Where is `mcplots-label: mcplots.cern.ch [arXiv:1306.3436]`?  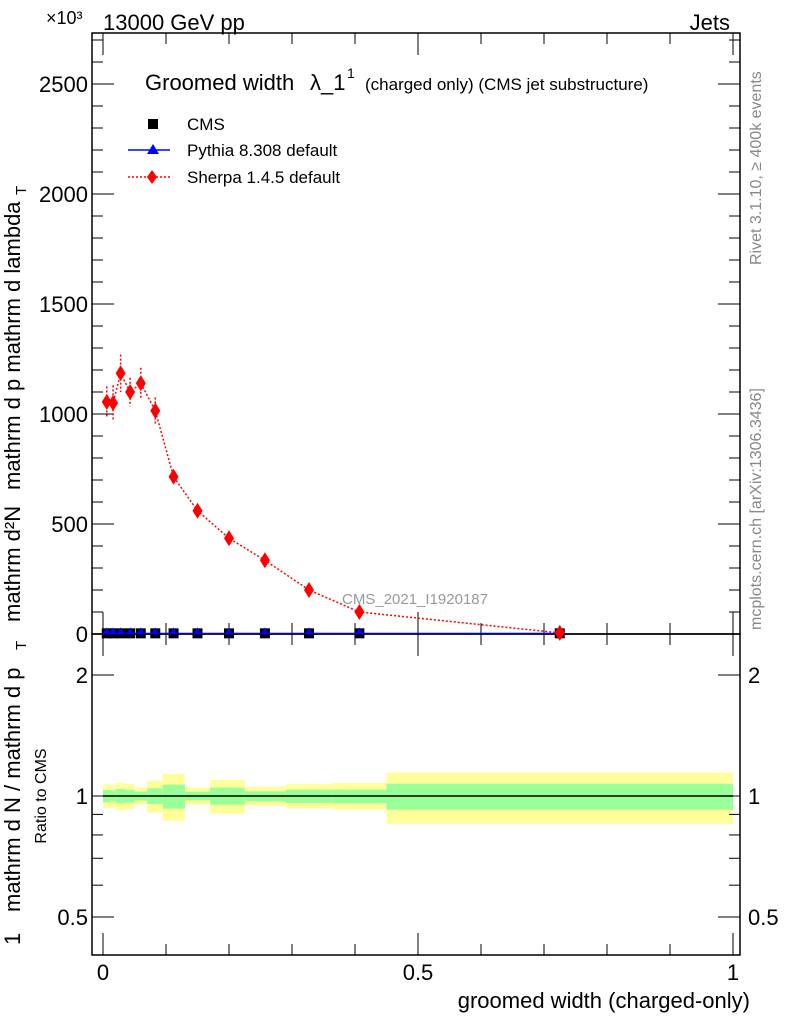
mcplots-label: mcplots.cern.ch [arXiv:1306.3436] is located at coordinates (756, 509).